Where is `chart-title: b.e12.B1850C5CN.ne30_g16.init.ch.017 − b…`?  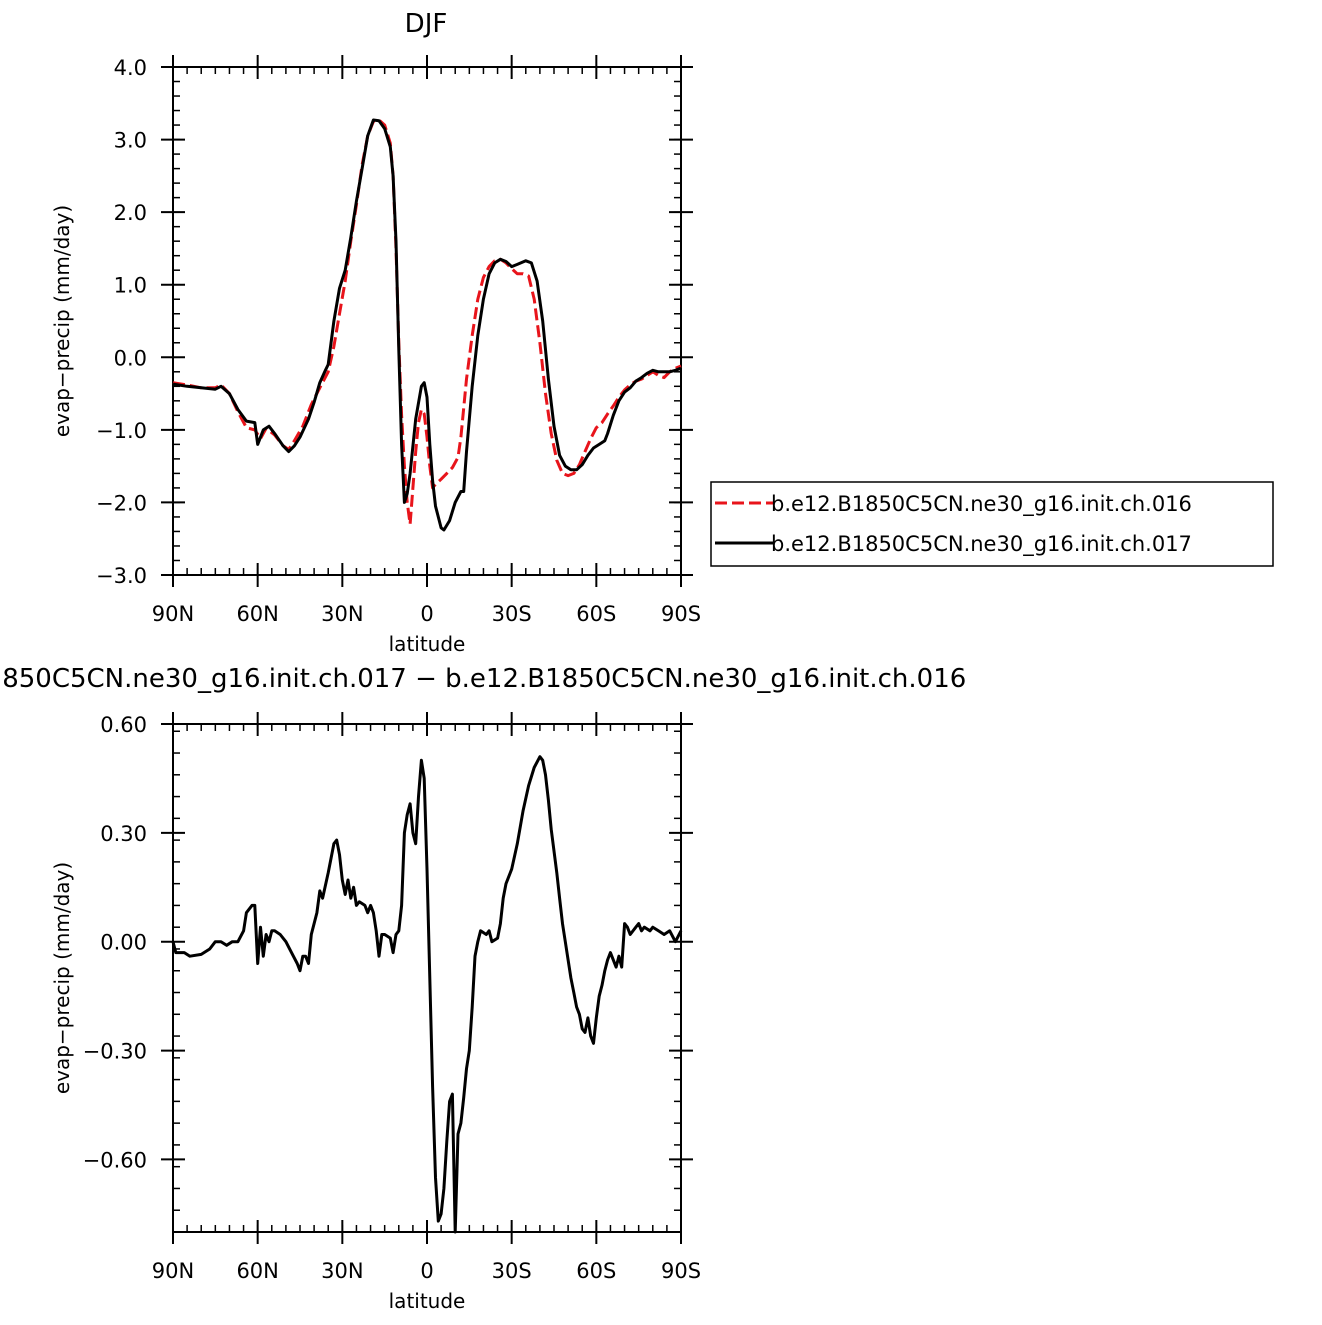
chart-title: b.e12.B1850C5CN.ne30_g16.init.ch.017 − b… is located at coordinates (483, 679).